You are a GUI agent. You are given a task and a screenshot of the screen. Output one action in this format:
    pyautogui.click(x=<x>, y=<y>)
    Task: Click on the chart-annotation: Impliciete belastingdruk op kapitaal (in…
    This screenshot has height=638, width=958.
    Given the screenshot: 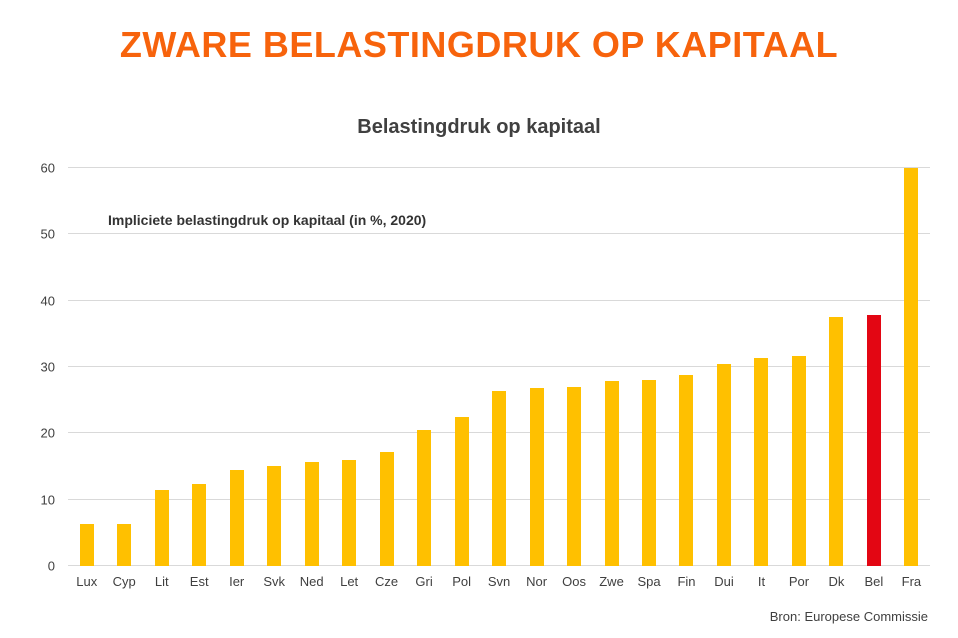 What is the action you would take?
    pyautogui.click(x=267, y=220)
    